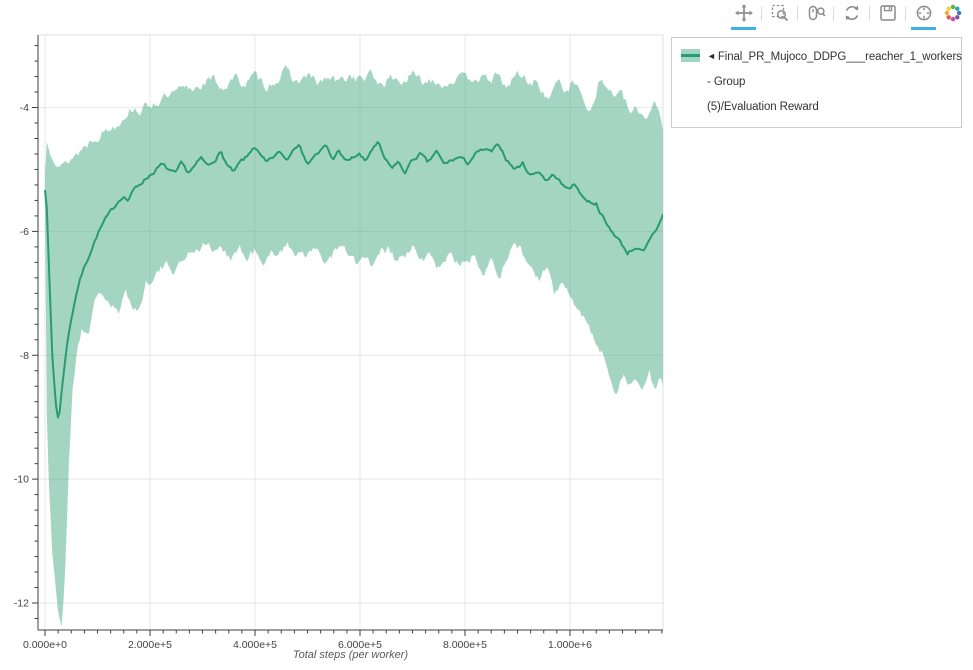 The height and width of the screenshot is (670, 973). I want to click on legend-label-line2: (5)/Evaluation Reward, so click(763, 107).